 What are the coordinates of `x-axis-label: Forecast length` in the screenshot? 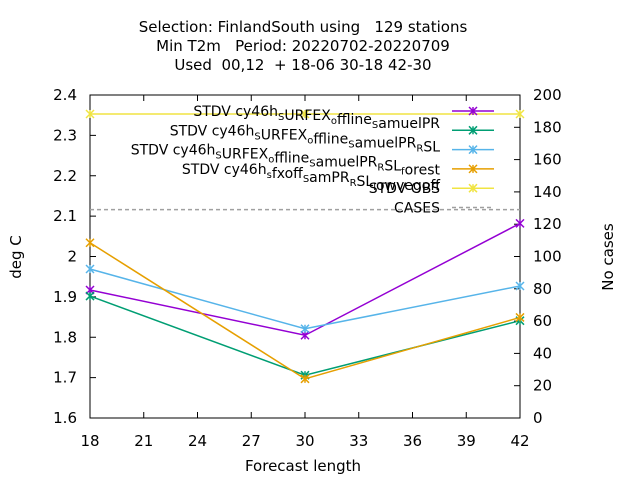 It's located at (303, 466).